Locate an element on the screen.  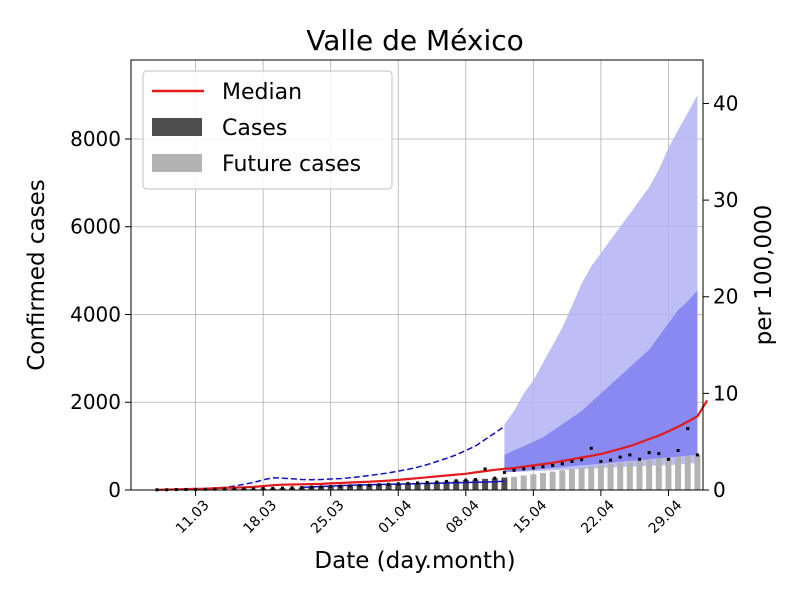
x-tick-label: 18.03 is located at coordinates (260, 517).